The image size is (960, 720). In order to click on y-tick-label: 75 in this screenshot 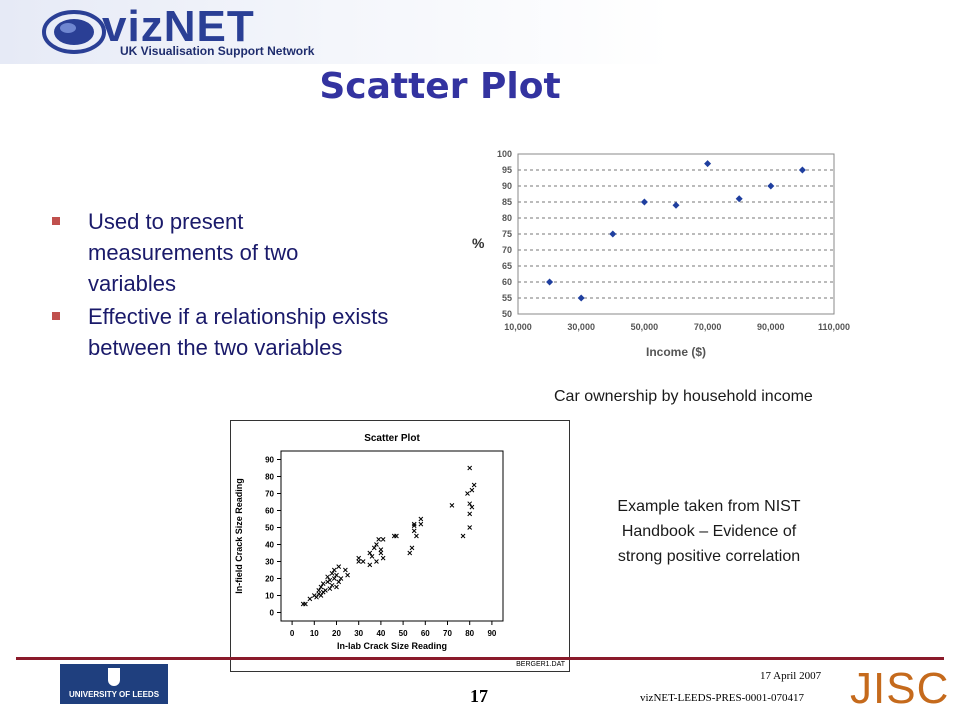, I will do `click(507, 234)`.